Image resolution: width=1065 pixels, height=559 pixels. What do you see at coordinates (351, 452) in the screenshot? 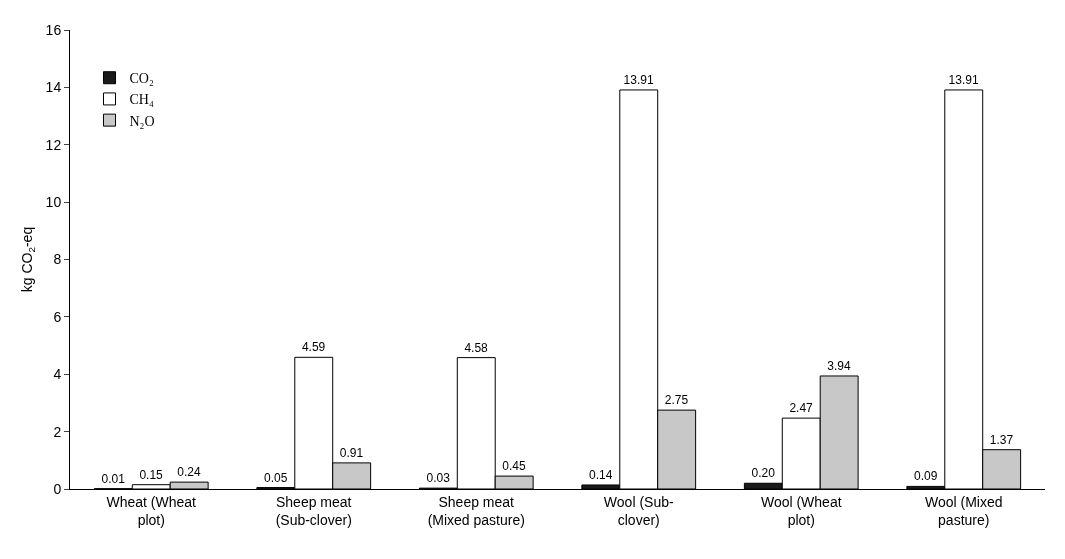
I see `data-label: 0.91` at bounding box center [351, 452].